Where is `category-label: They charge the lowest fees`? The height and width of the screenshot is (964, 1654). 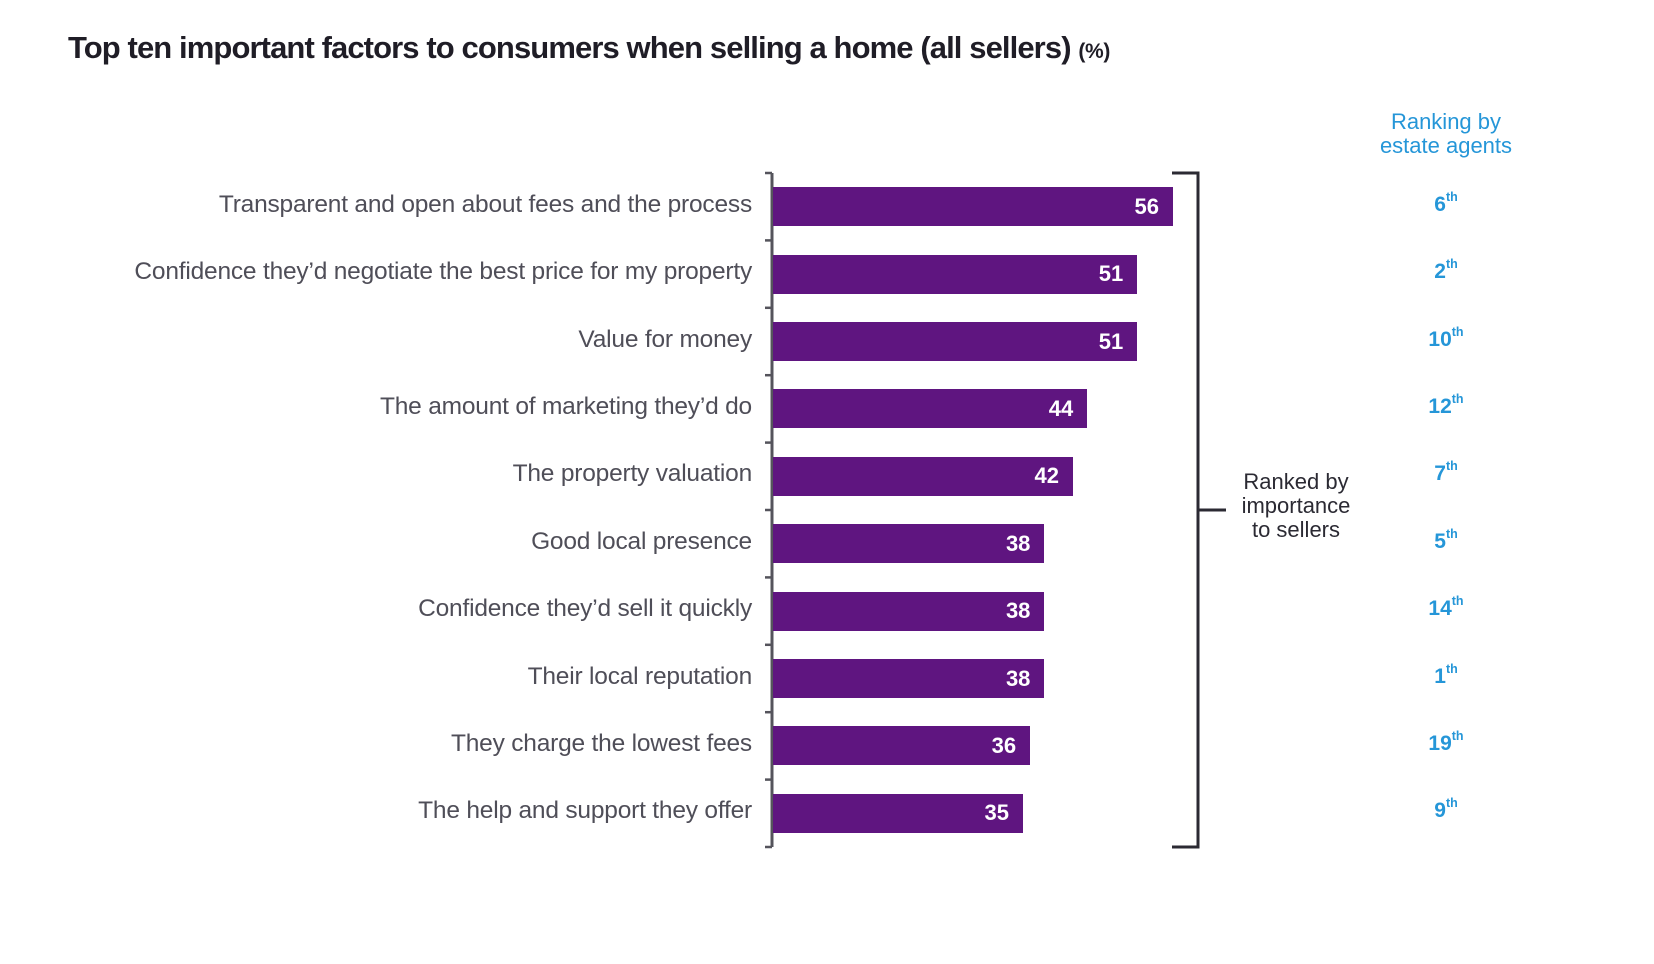 category-label: They charge the lowest fees is located at coordinates (601, 743).